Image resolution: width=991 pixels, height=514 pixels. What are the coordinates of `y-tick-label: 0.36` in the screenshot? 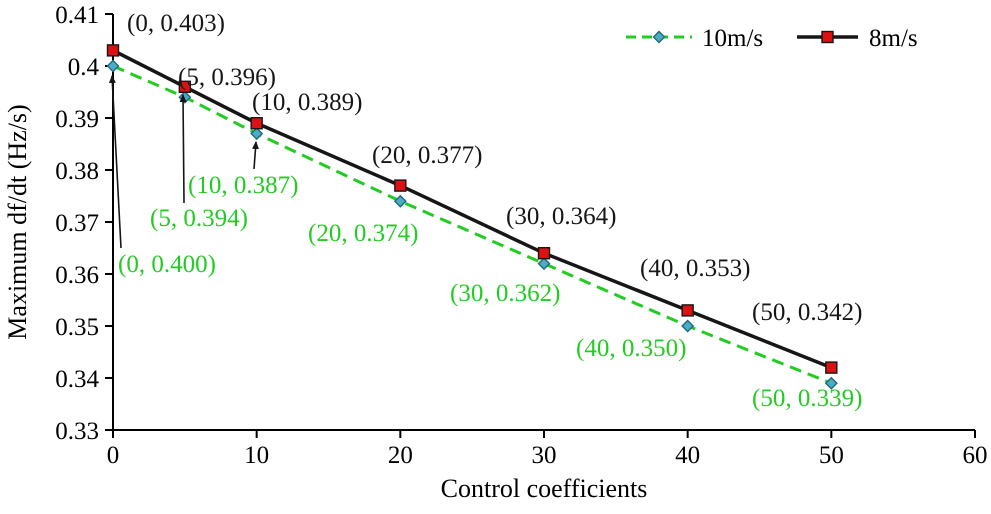 It's located at (77, 275).